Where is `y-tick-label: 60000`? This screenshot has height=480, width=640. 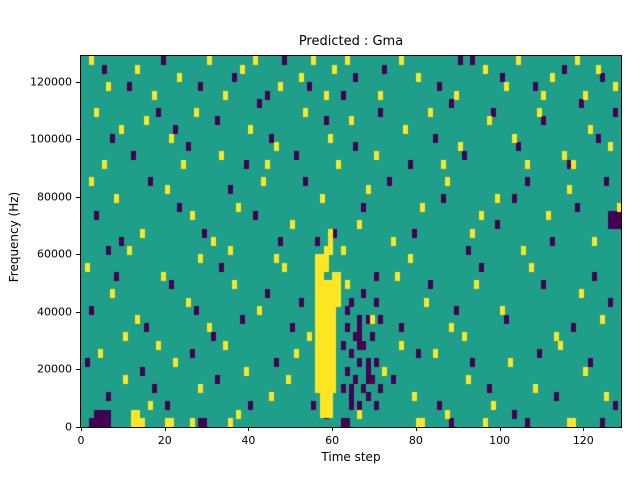
y-tick-label: 60000 is located at coordinates (54, 254).